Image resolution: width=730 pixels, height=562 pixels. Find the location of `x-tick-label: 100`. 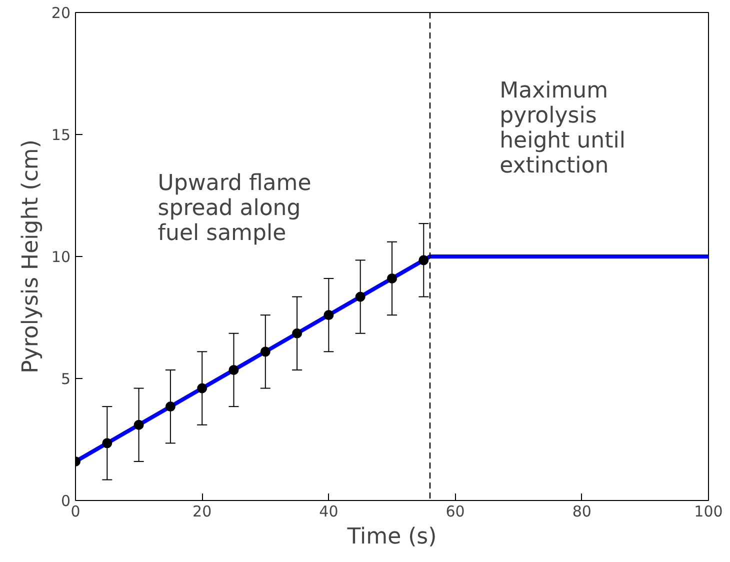

x-tick-label: 100 is located at coordinates (708, 511).